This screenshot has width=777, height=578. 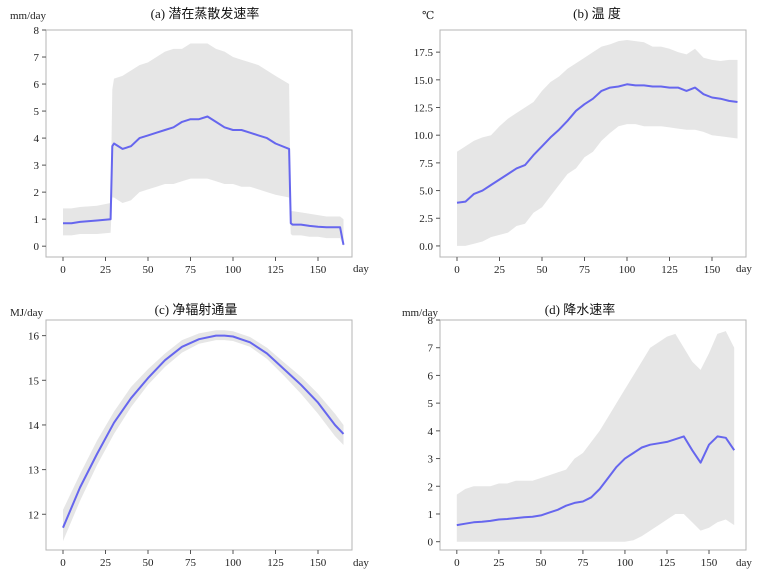 I want to click on chart-title: (b) 温 度, so click(x=597, y=13).